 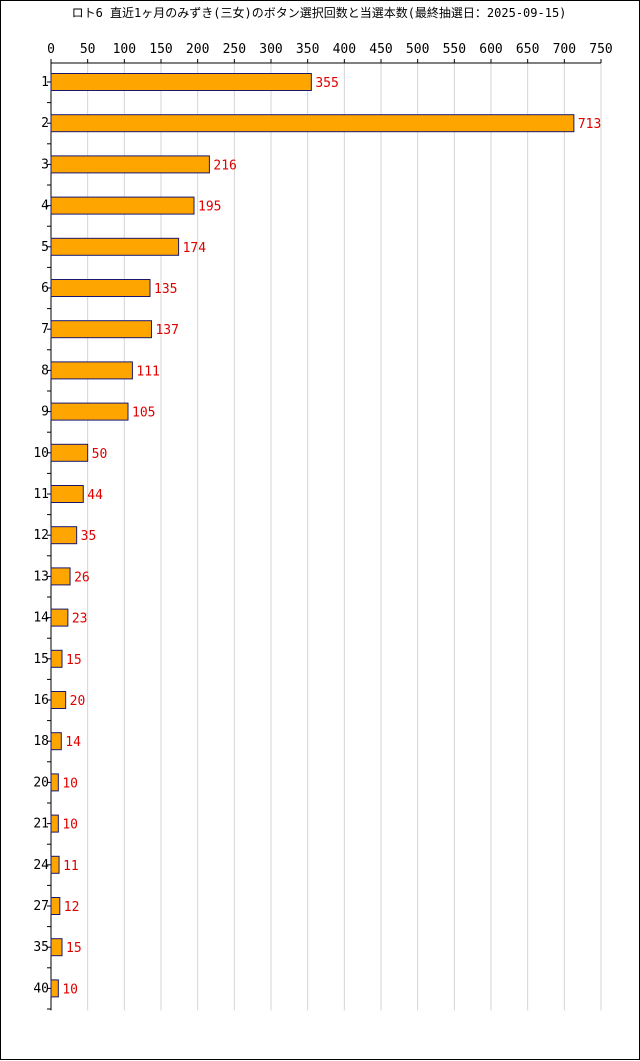 I want to click on data-label: 355, so click(x=326, y=83).